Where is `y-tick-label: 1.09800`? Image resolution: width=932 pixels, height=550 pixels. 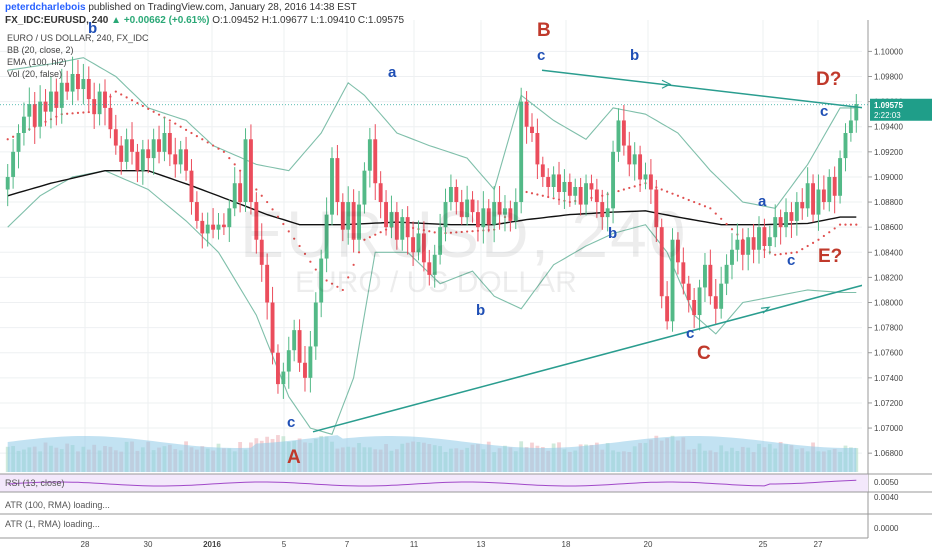
y-tick-label: 1.09800 is located at coordinates (888, 77).